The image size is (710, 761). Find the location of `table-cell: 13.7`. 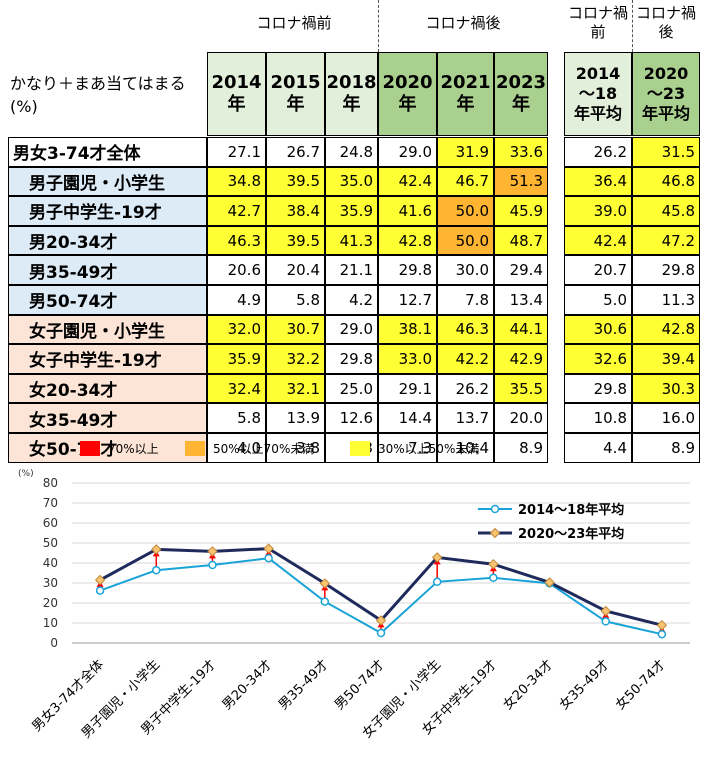

table-cell: 13.7 is located at coordinates (465, 418).